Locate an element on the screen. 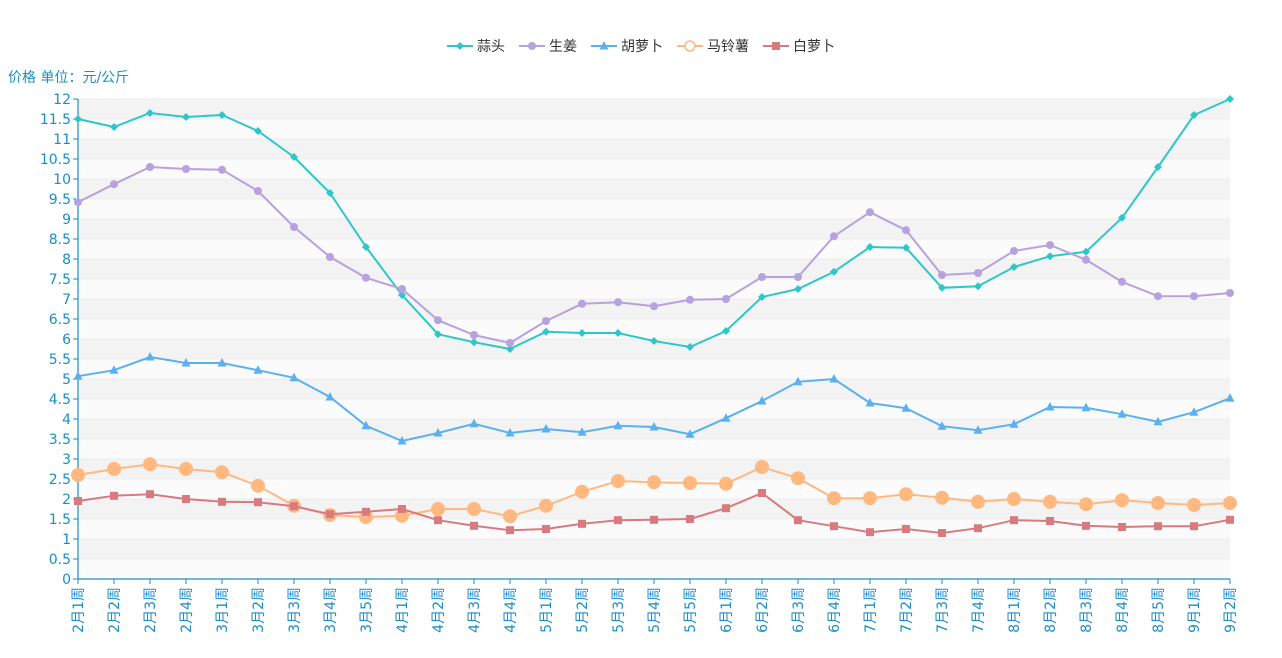 The width and height of the screenshot is (1282, 658). x-tick-label: 7月3周 is located at coordinates (943, 610).